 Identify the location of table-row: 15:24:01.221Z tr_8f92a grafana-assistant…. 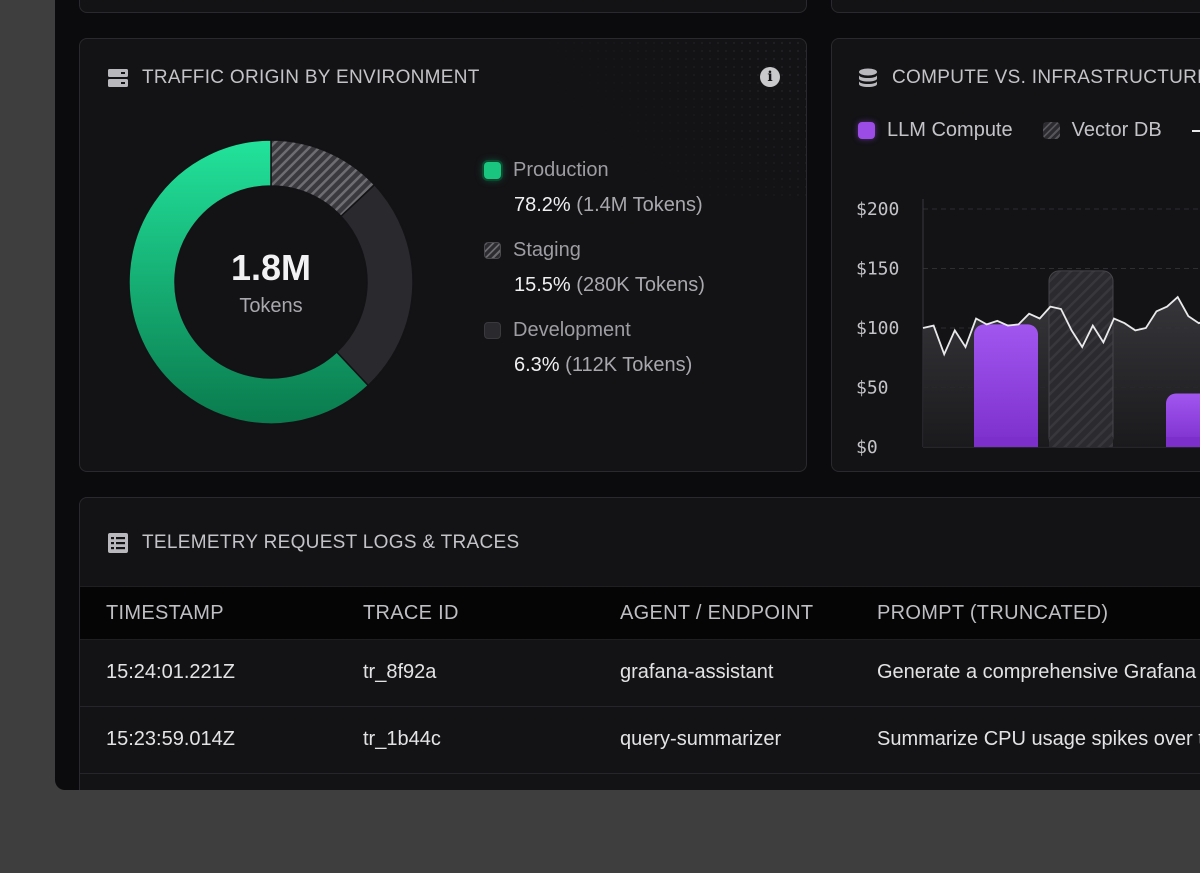
(640, 673).